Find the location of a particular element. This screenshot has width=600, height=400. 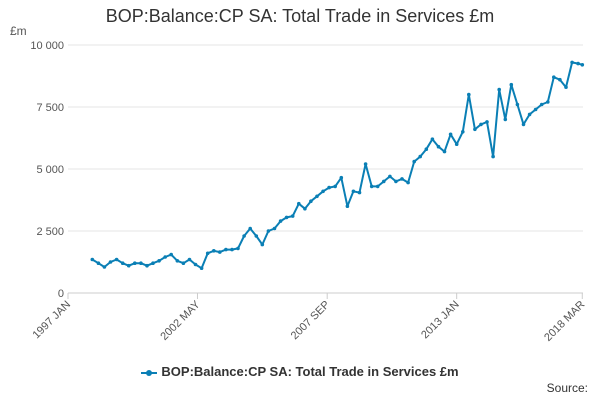

y-tick-label: 5 000 is located at coordinates (50, 170).